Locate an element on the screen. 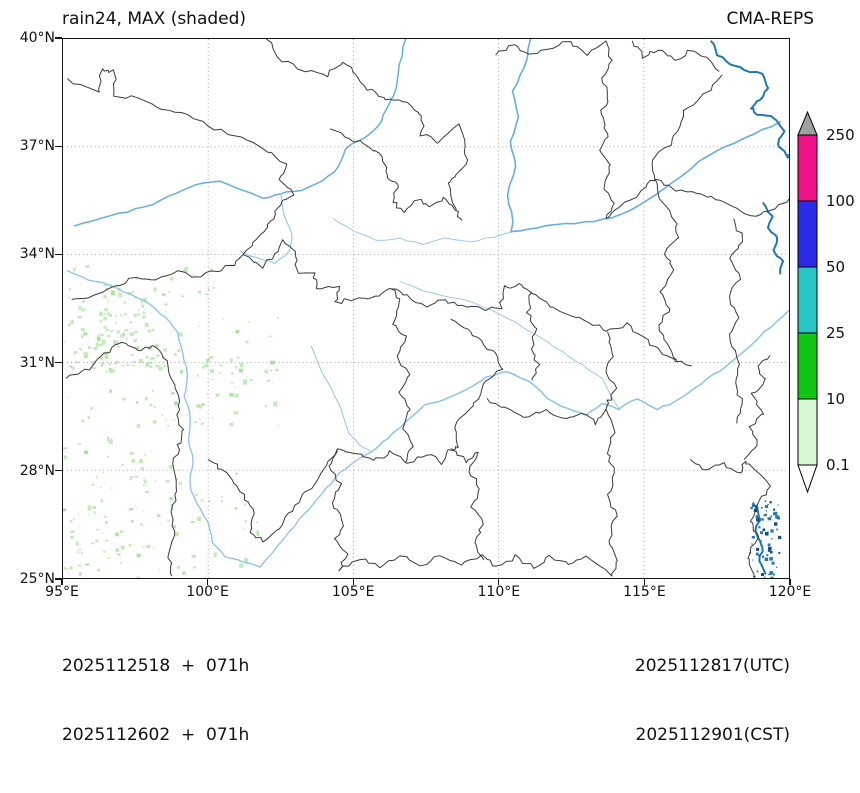  plot-title: rain24, MAX (shaded) is located at coordinates (154, 19).